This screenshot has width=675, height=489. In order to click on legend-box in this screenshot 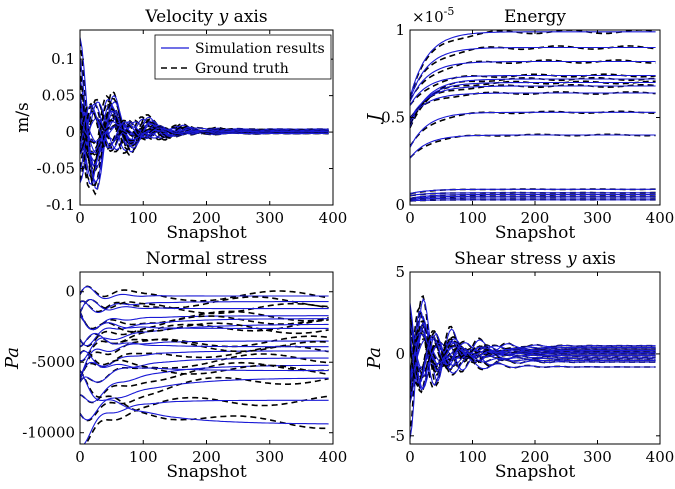, I will do `click(243, 57)`.